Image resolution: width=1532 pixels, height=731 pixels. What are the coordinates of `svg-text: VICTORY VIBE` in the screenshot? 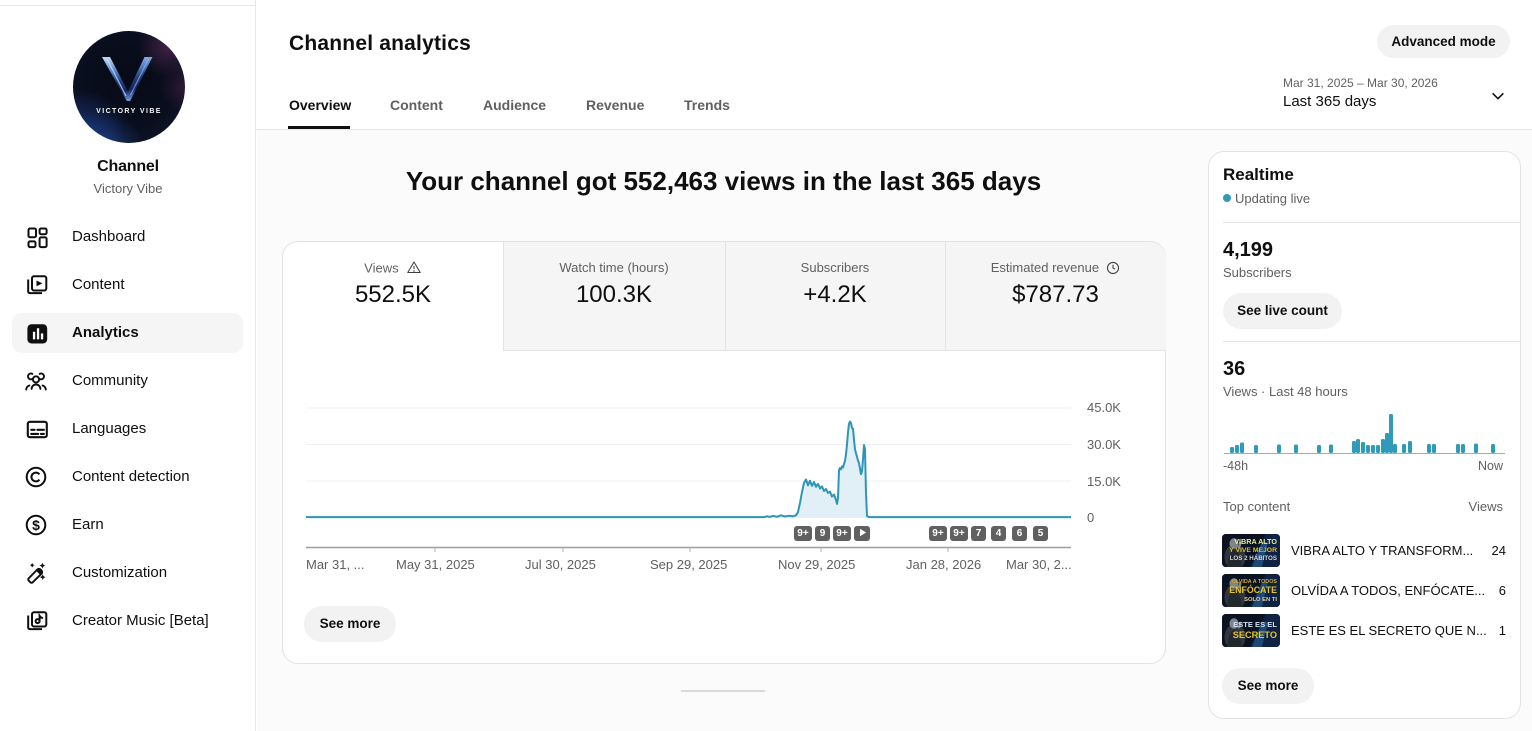 It's located at (129, 111).